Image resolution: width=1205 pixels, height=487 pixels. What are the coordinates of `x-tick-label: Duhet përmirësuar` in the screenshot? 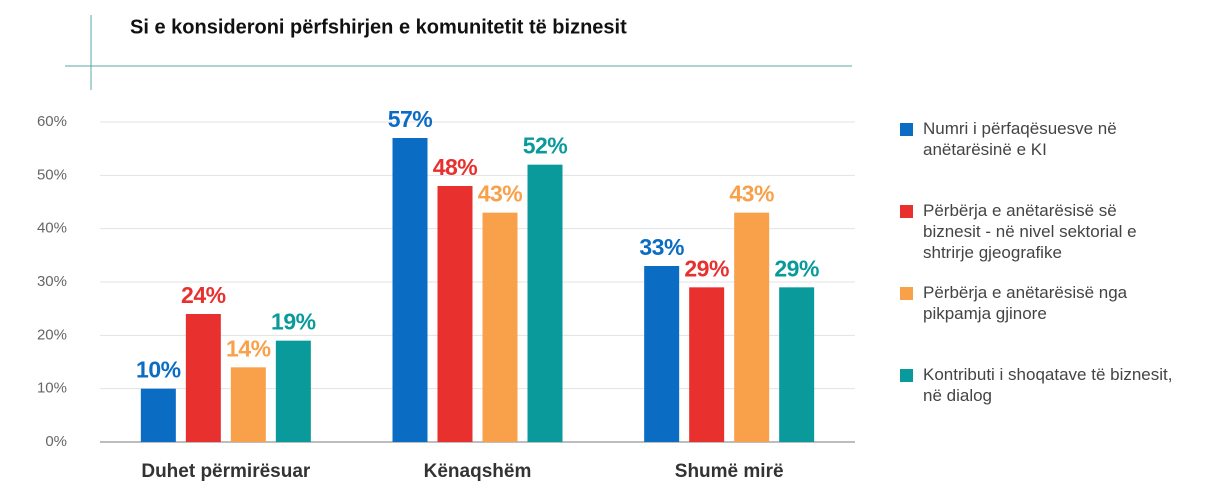 It's located at (226, 471).